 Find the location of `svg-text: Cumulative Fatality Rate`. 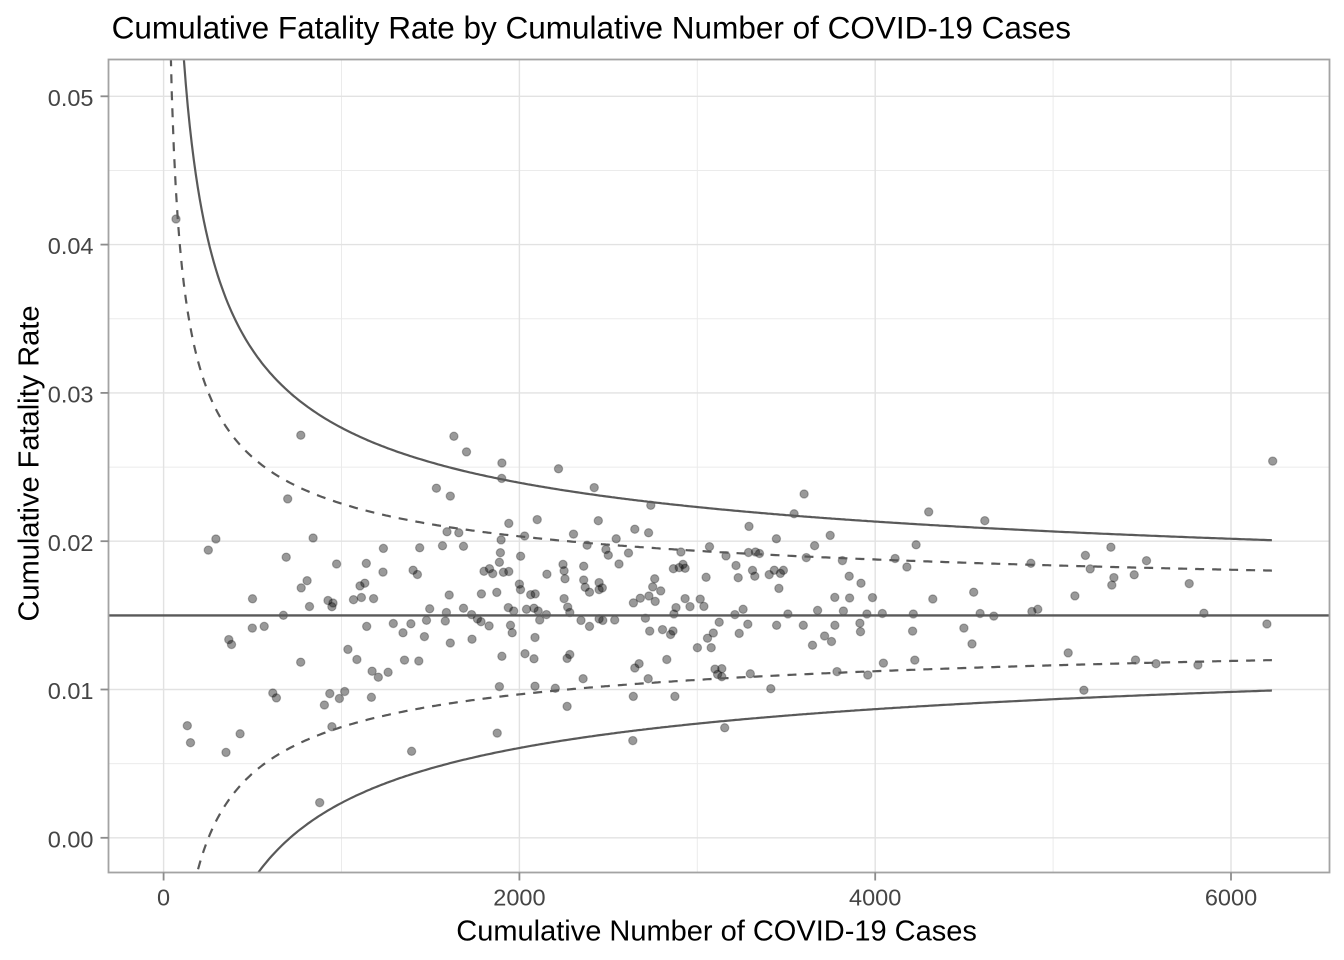

svg-text: Cumulative Fatality Rate is located at coordinates (30, 464).